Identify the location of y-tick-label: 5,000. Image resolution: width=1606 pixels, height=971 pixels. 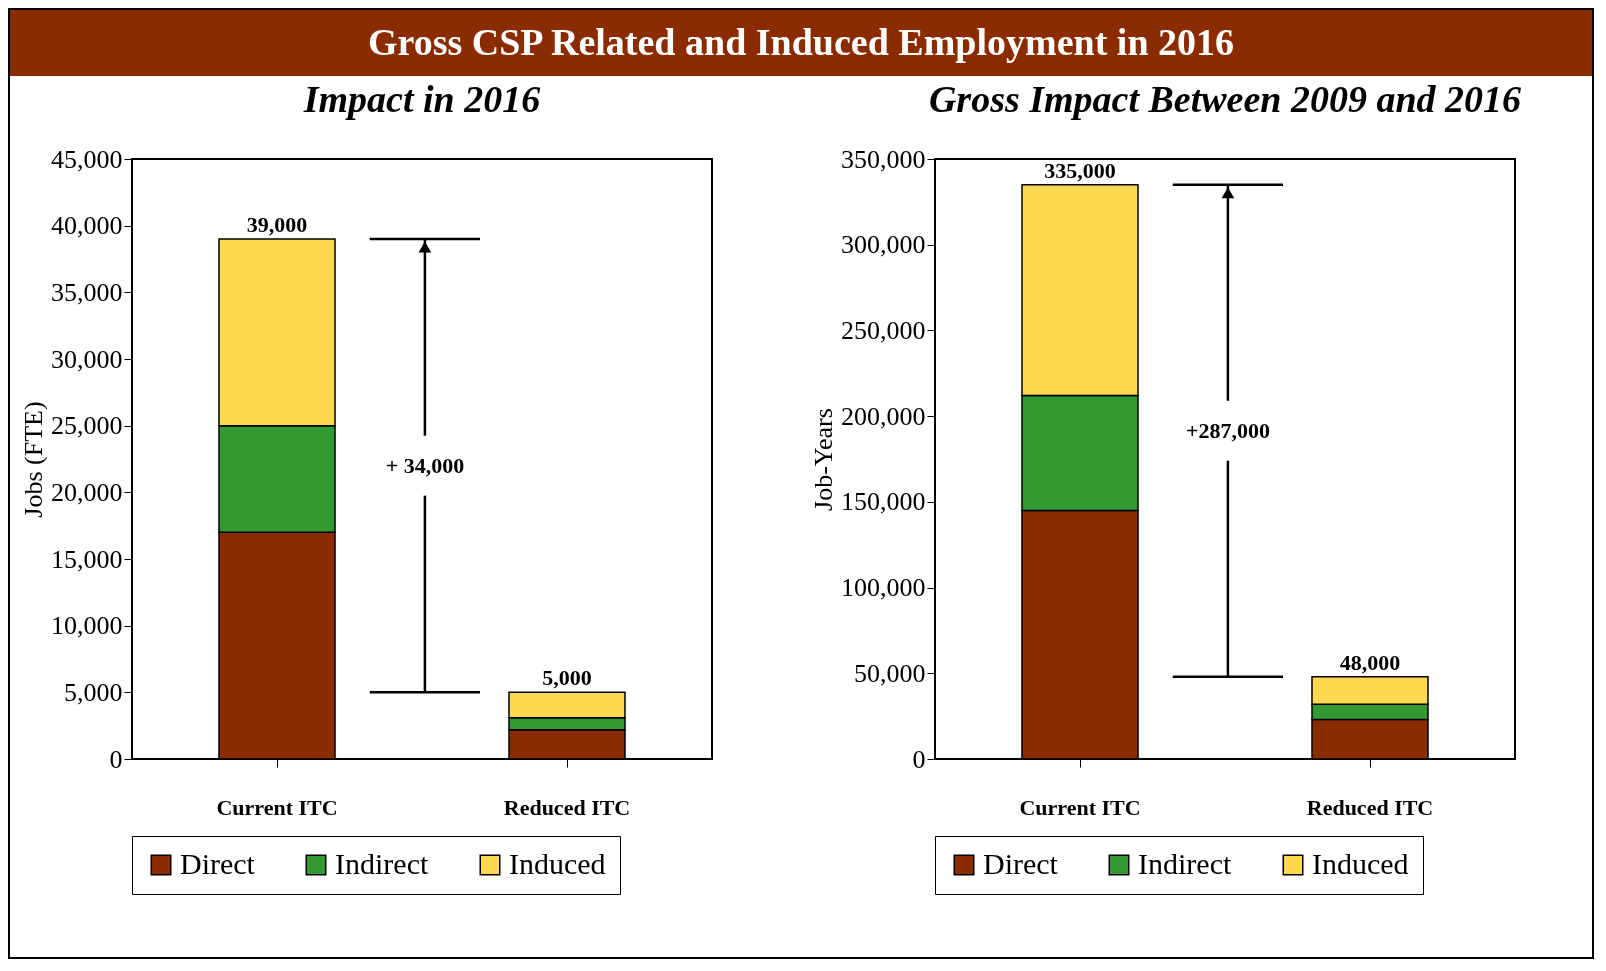
(93, 692).